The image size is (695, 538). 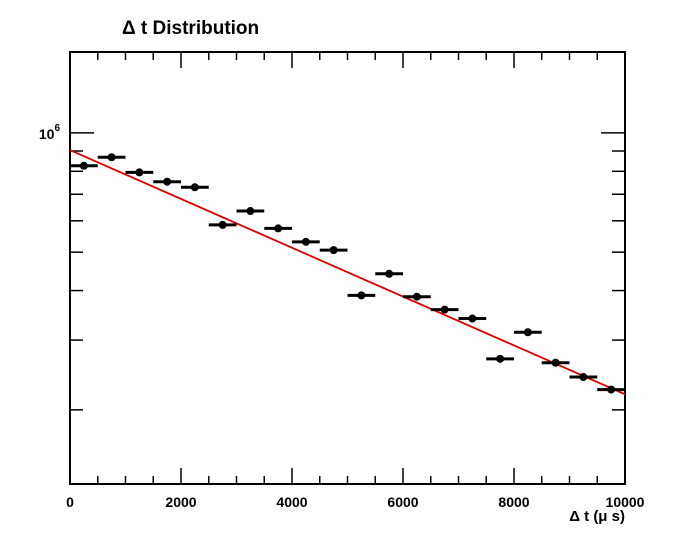 What do you see at coordinates (191, 28) in the screenshot?
I see `chart-title: Δ t Distribution` at bounding box center [191, 28].